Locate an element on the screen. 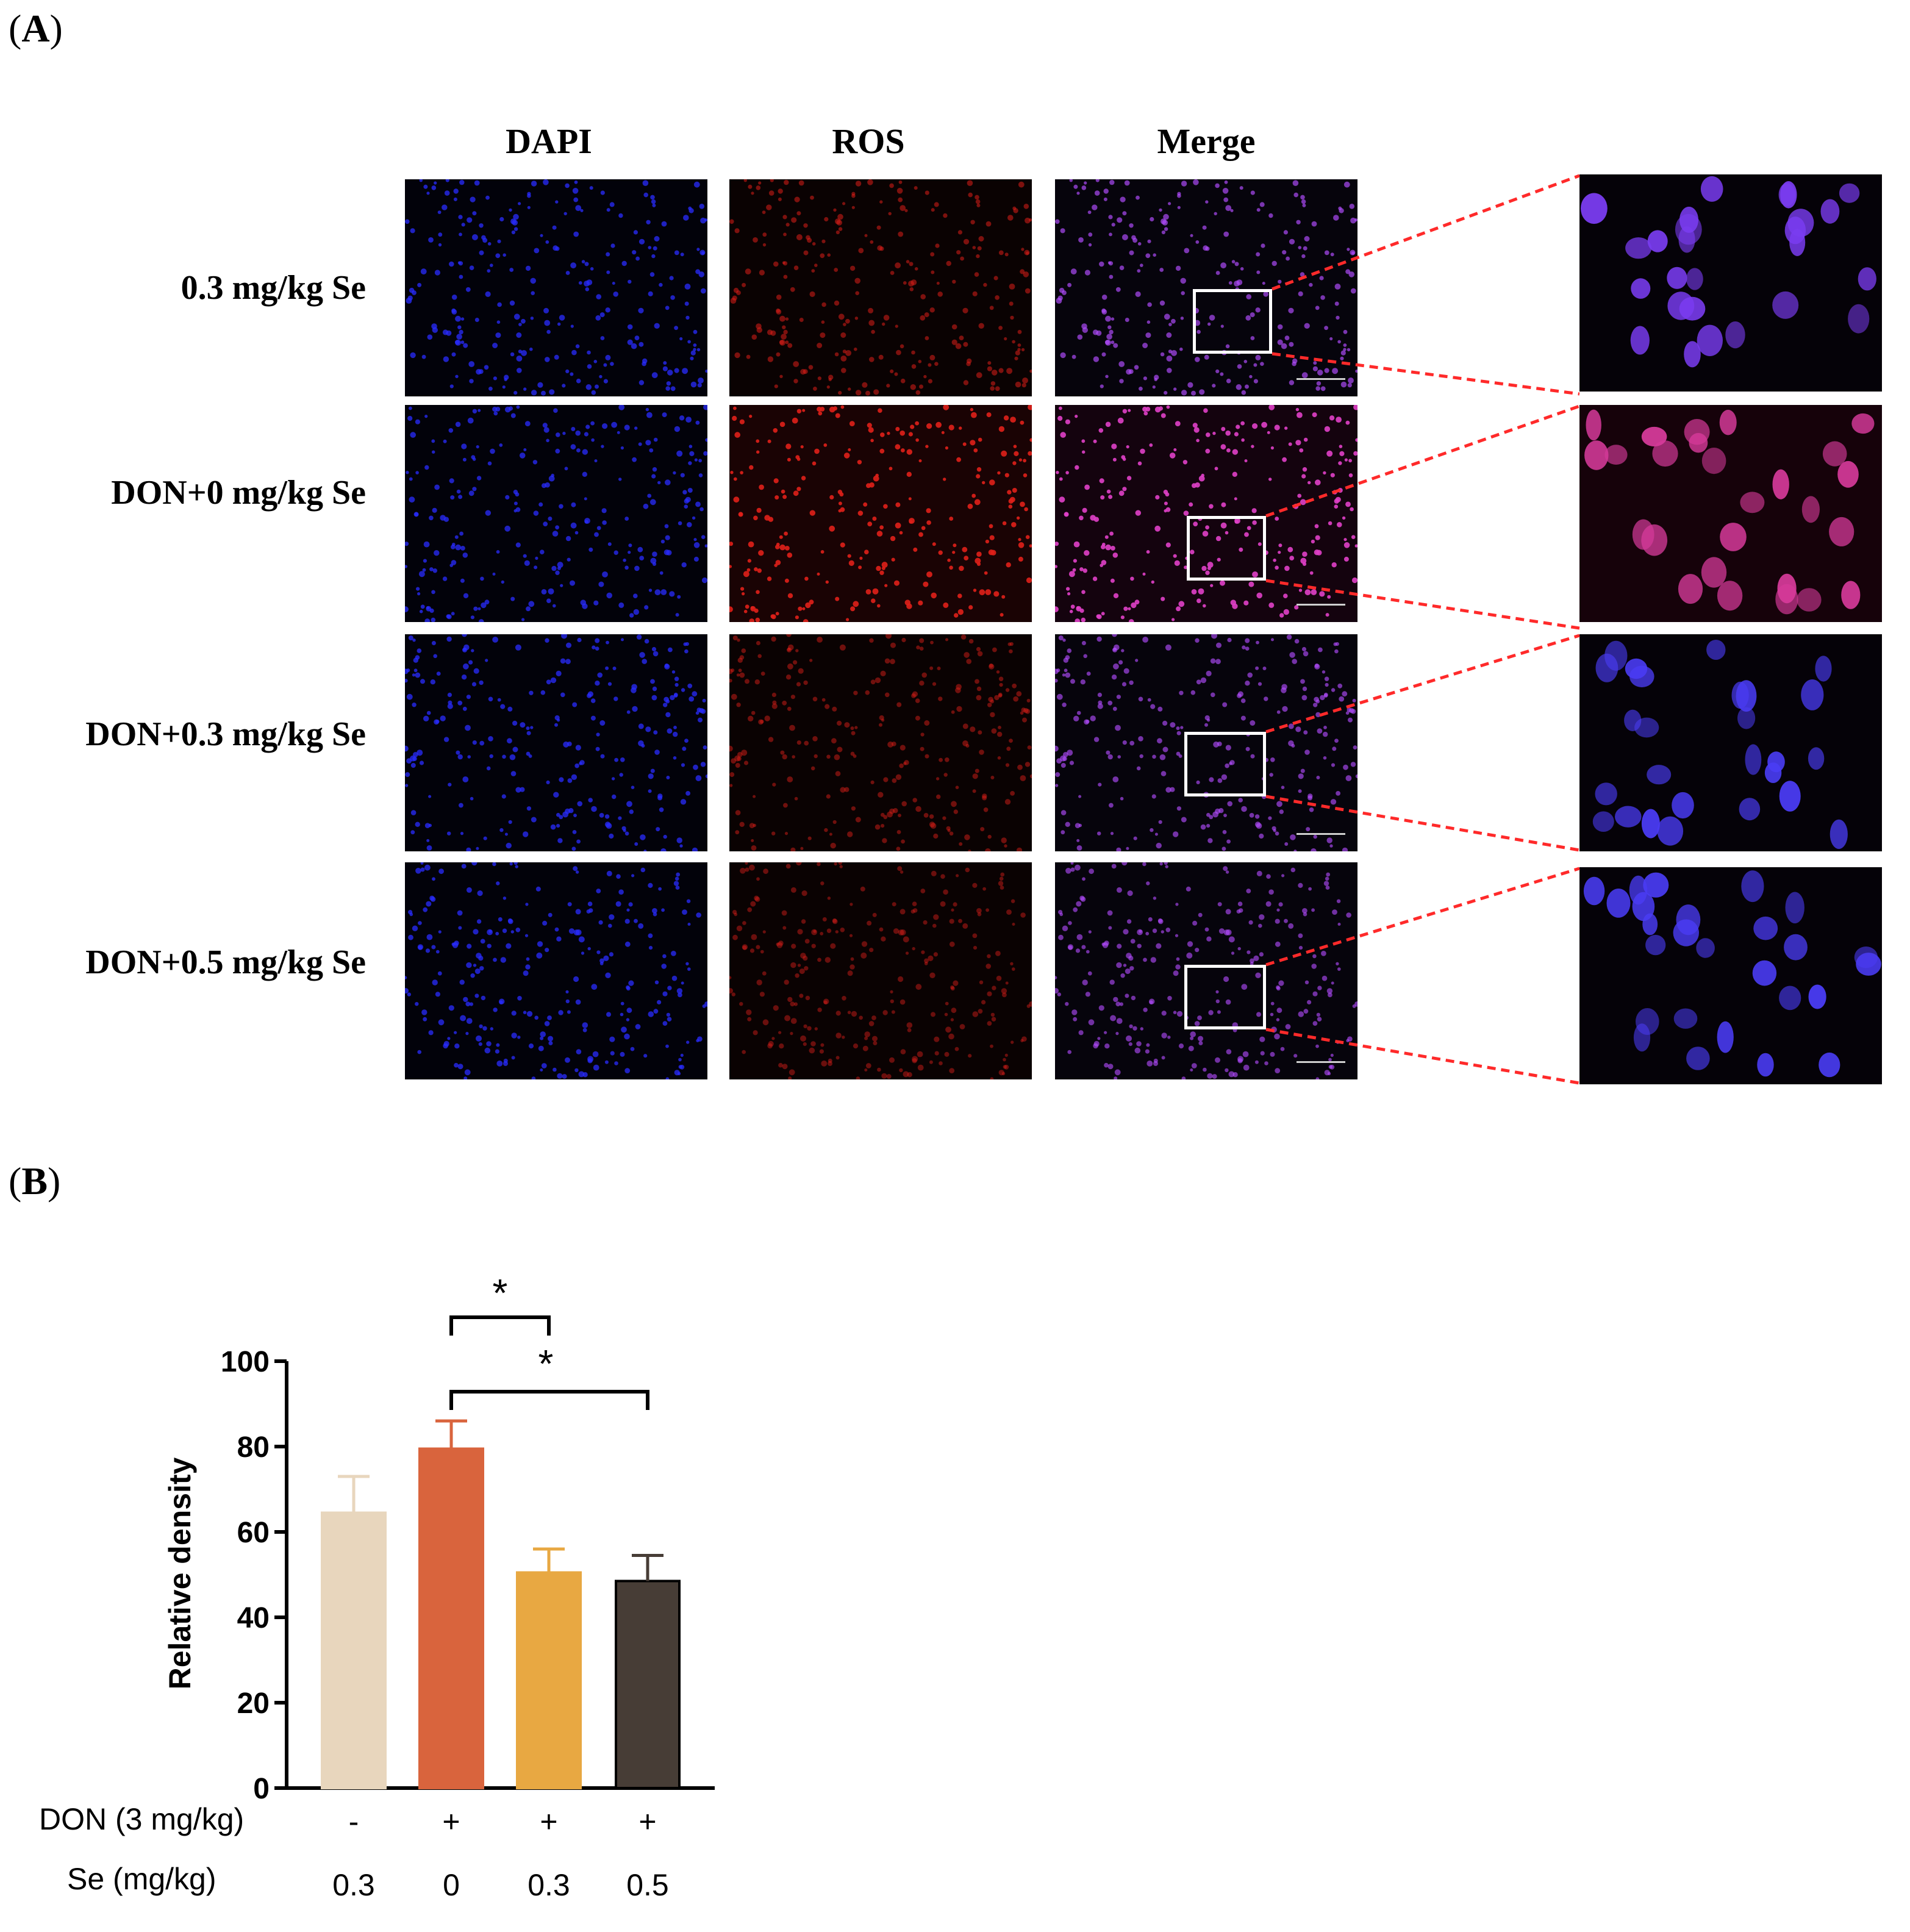 The width and height of the screenshot is (1910, 1932). column-header-ros: ROS is located at coordinates (868, 141).